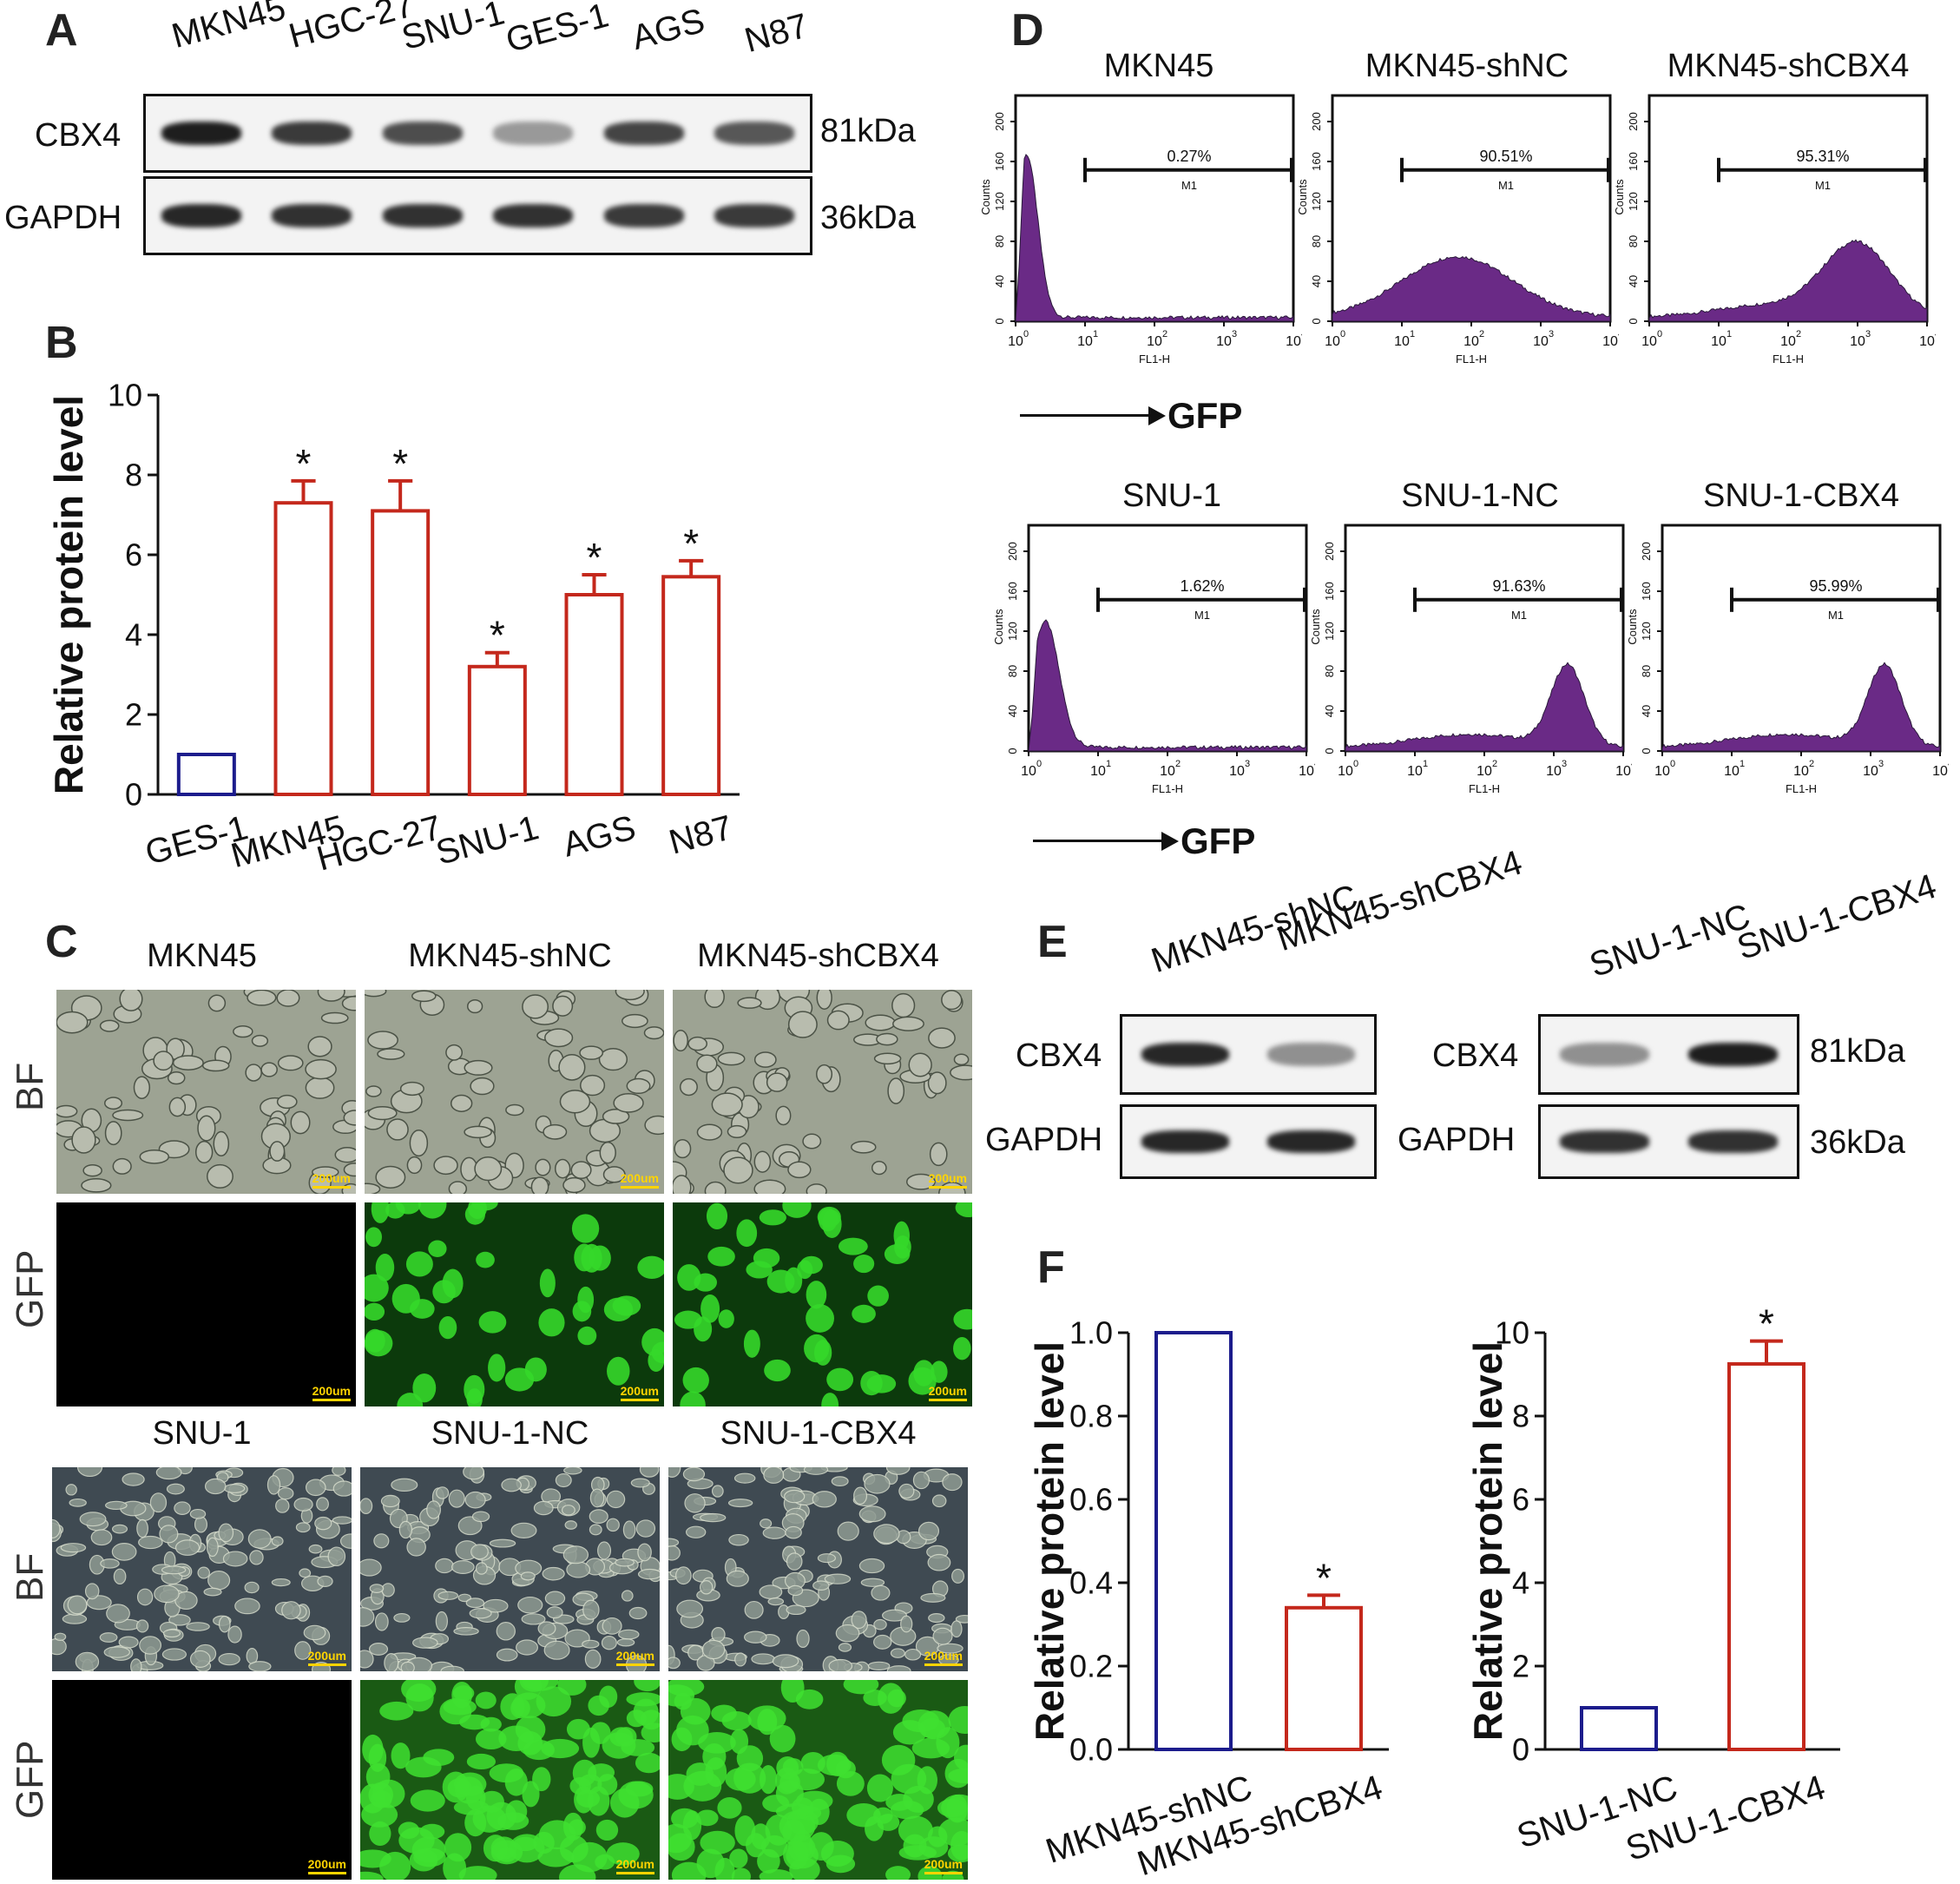 Image resolution: width=1960 pixels, height=1884 pixels. What do you see at coordinates (487, 840) in the screenshot?
I see `category-label: SNU-1` at bounding box center [487, 840].